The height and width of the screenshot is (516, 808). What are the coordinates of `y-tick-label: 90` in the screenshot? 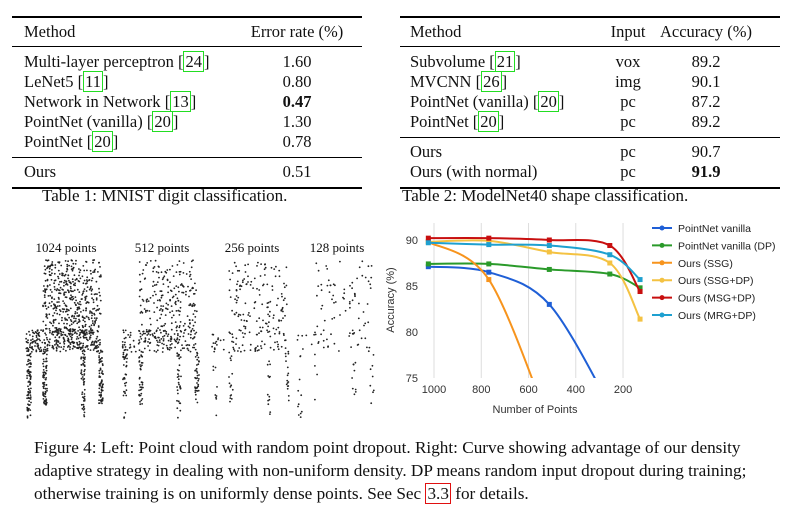 It's located at (412, 241).